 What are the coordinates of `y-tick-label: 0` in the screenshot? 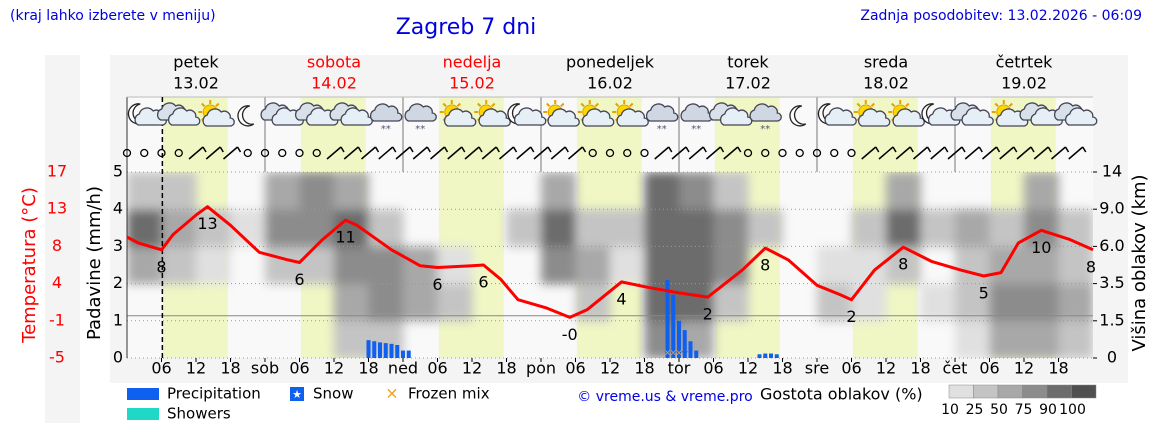 It's located at (118, 357).